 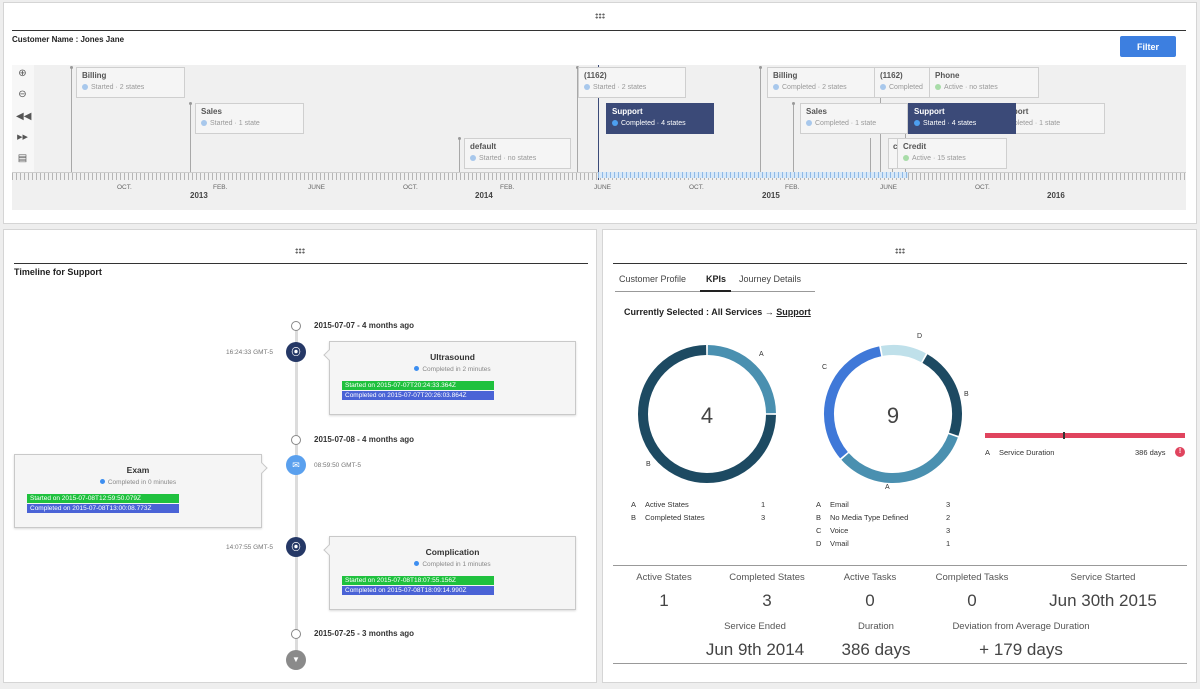 What do you see at coordinates (893, 415) in the screenshot?
I see `donut-center-value: 9` at bounding box center [893, 415].